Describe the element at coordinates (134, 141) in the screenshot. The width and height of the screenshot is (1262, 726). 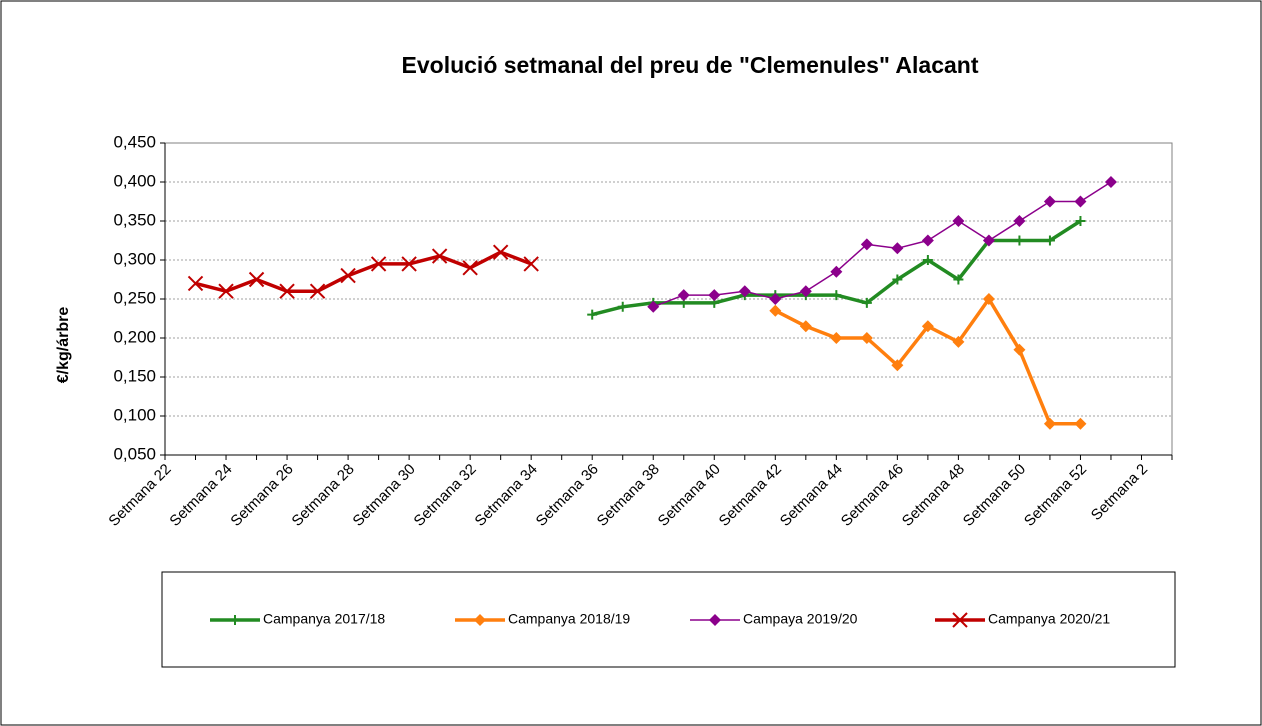
I see `y-tick-label: 0,450` at that location.